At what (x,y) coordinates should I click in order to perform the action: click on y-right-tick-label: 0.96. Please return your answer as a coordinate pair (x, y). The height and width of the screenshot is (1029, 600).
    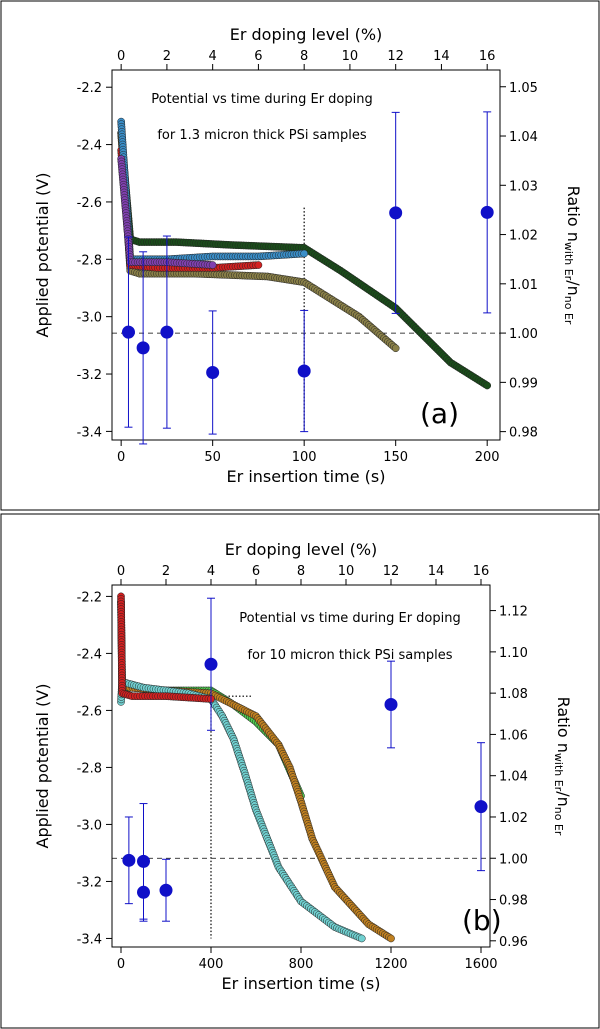
    Looking at the image, I should click on (513, 942).